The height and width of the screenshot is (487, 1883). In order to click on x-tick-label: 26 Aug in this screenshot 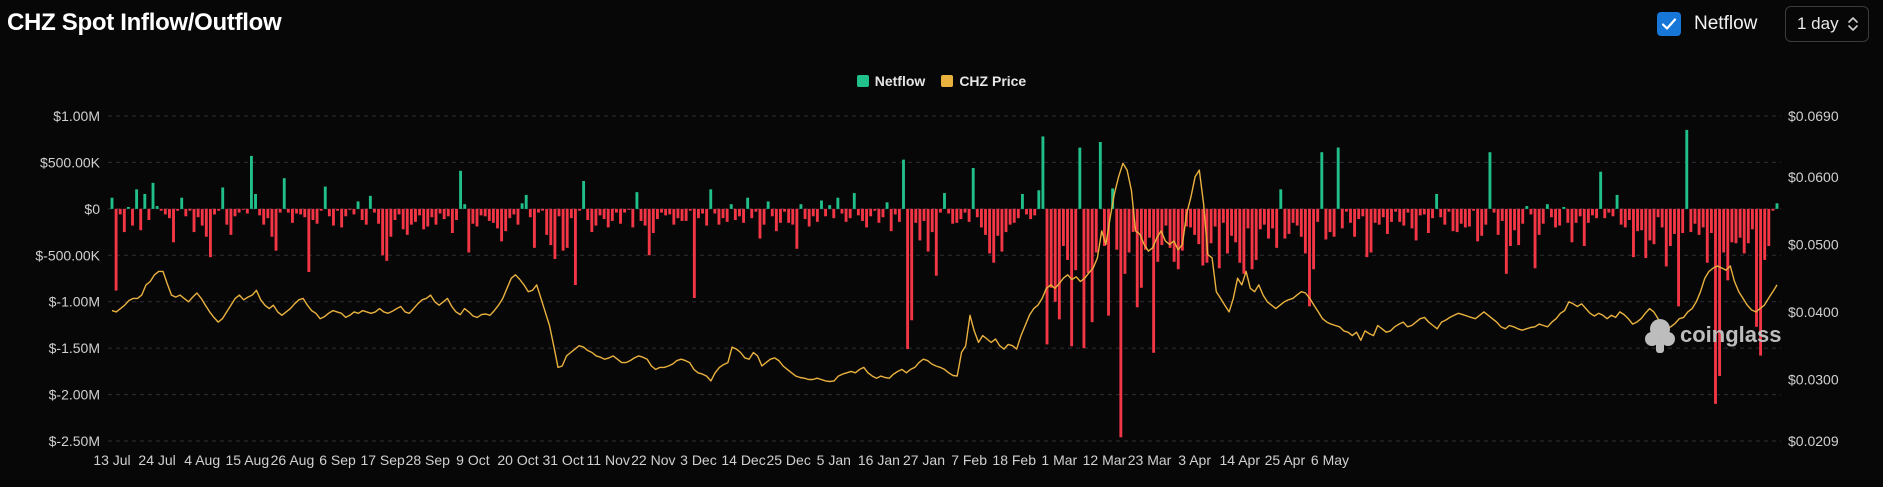, I will do `click(293, 460)`.